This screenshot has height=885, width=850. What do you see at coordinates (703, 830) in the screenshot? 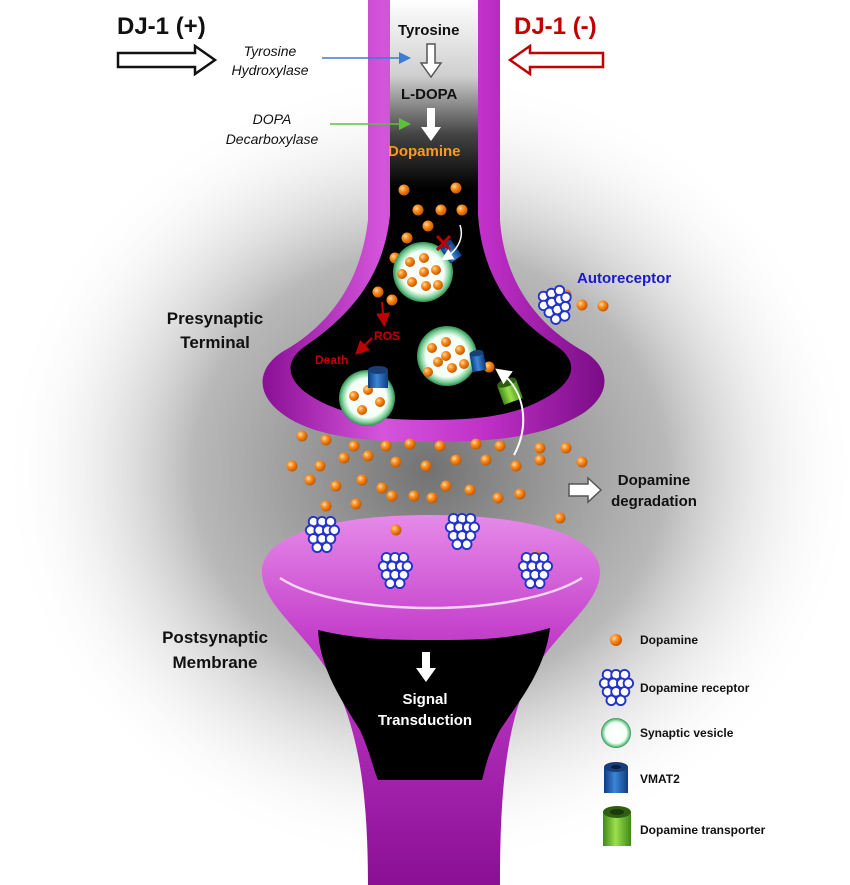
I see `legend-label-dopamine-transporter: Dopamine transporter` at bounding box center [703, 830].